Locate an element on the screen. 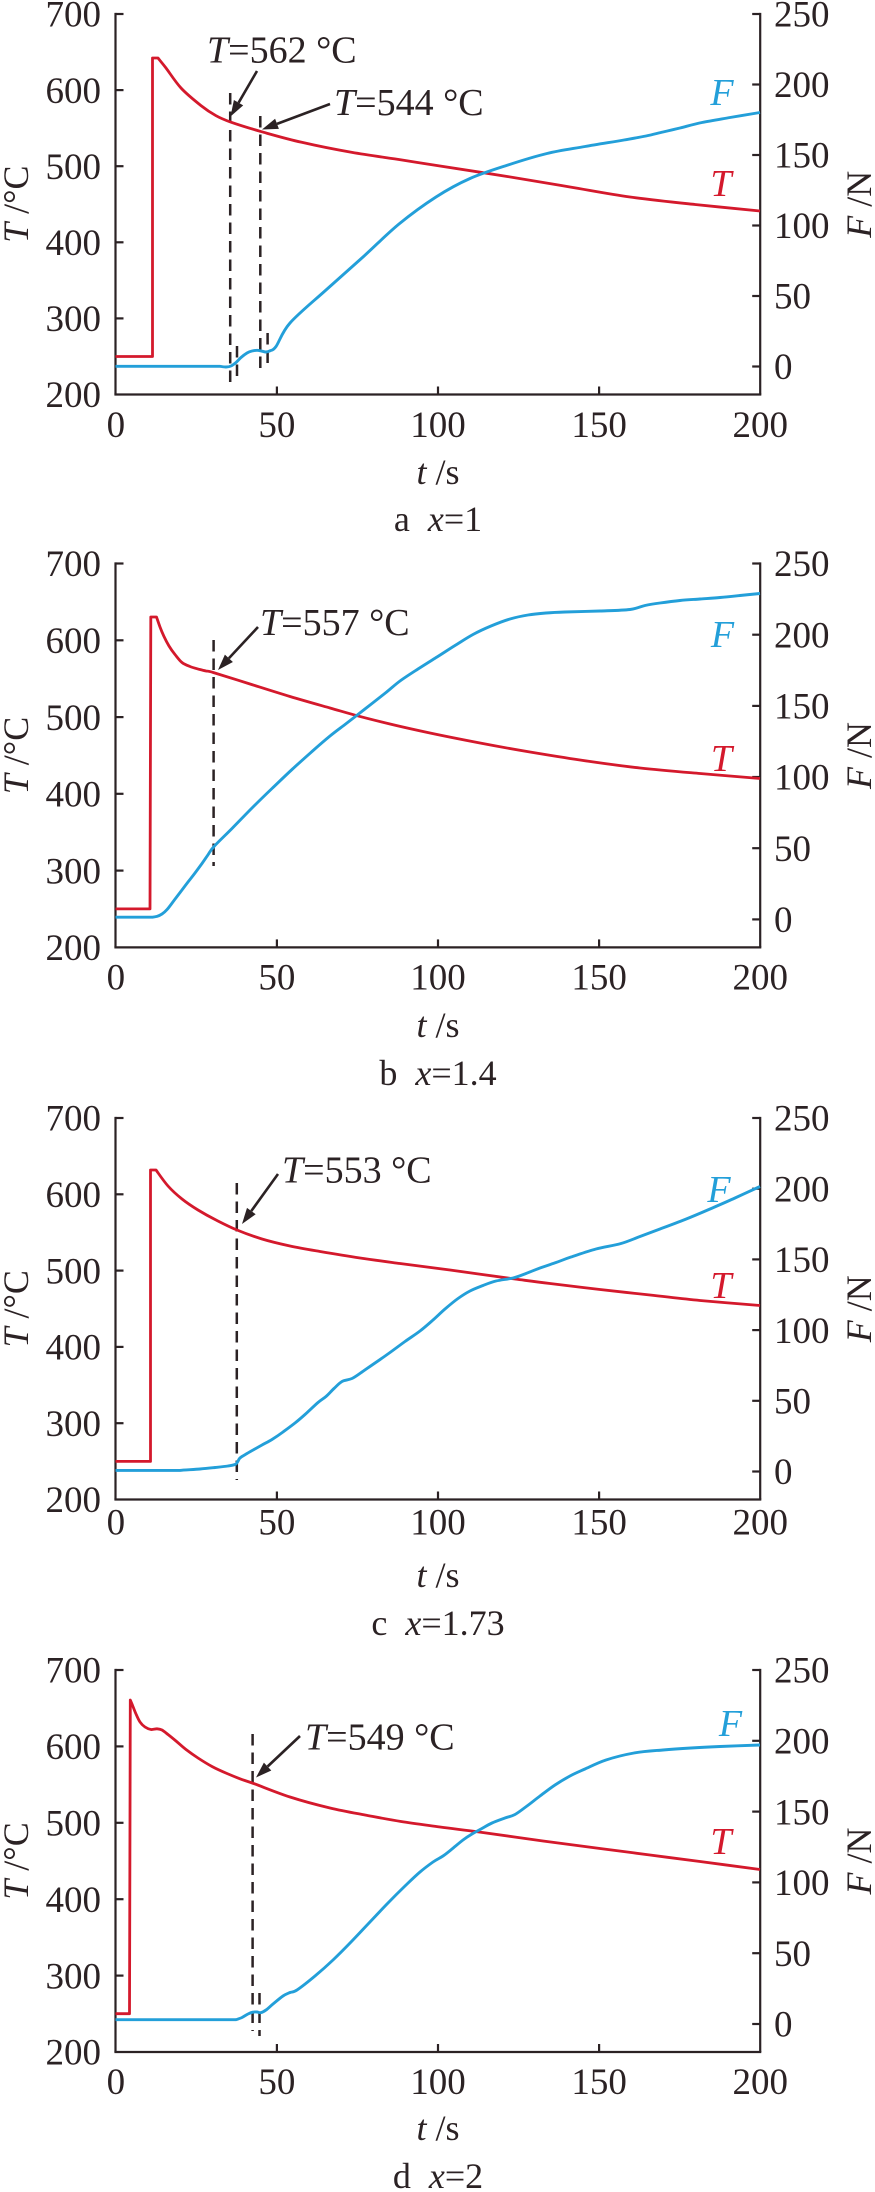  svg-text: b x=1.4 is located at coordinates (437, 1073).